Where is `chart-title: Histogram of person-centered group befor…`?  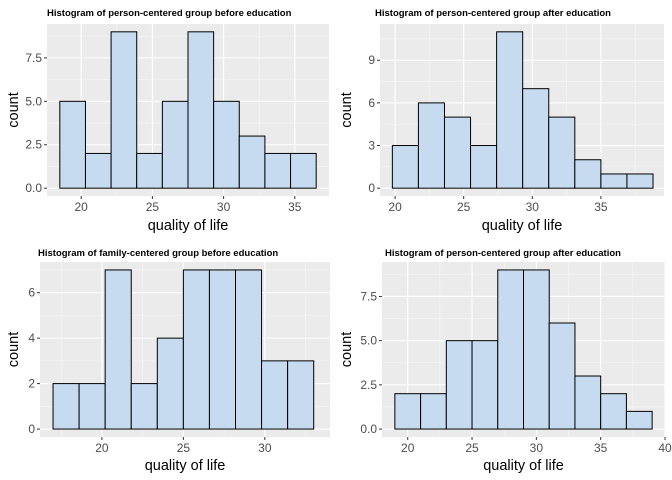 chart-title: Histogram of person-centered group befor… is located at coordinates (169, 13).